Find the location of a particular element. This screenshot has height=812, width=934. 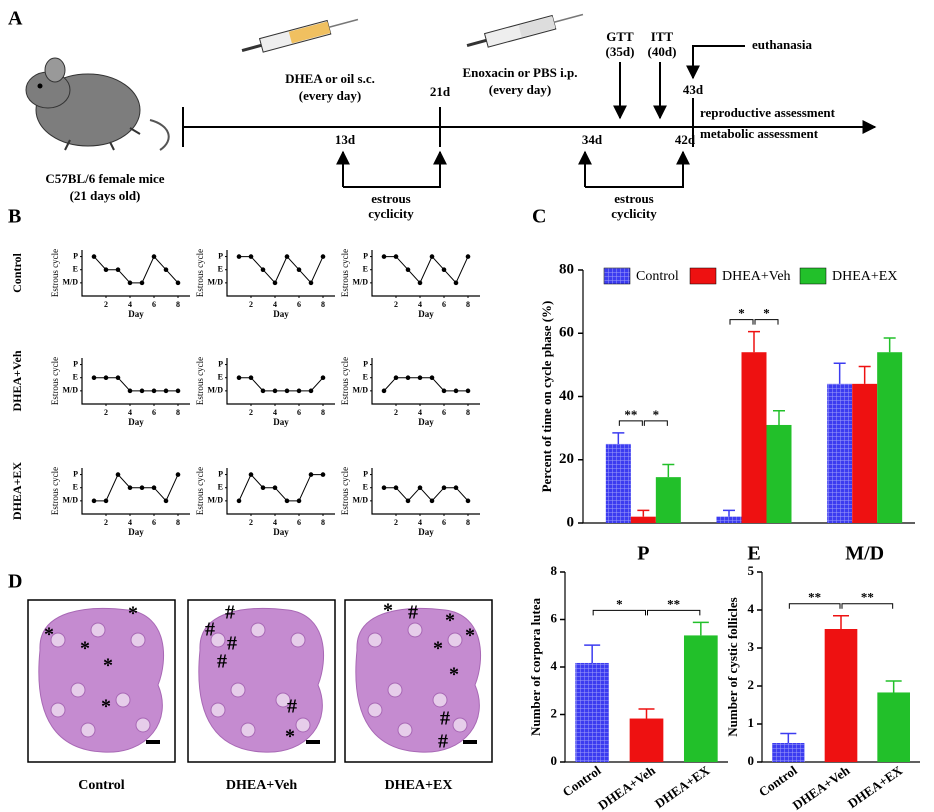

y-tick-label: 60 is located at coordinates (566, 333).